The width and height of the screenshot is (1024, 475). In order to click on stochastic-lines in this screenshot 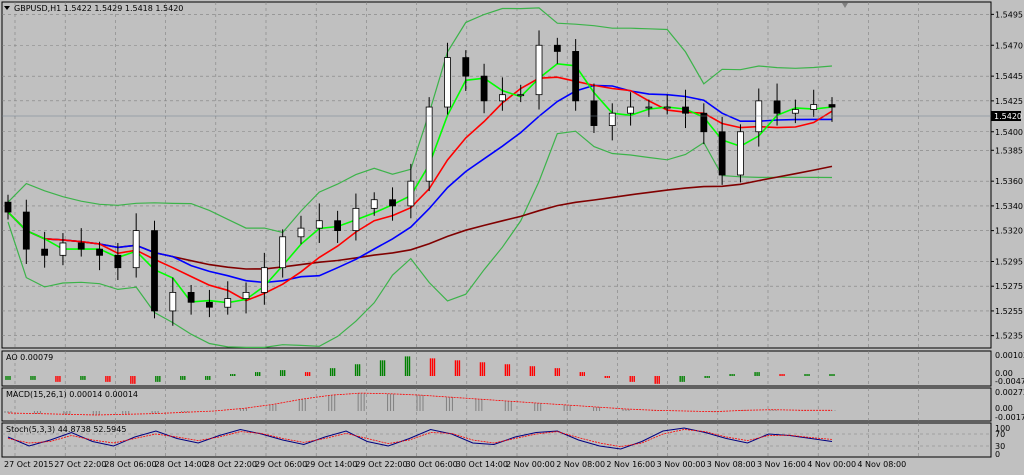, I will do `click(496, 438)`.